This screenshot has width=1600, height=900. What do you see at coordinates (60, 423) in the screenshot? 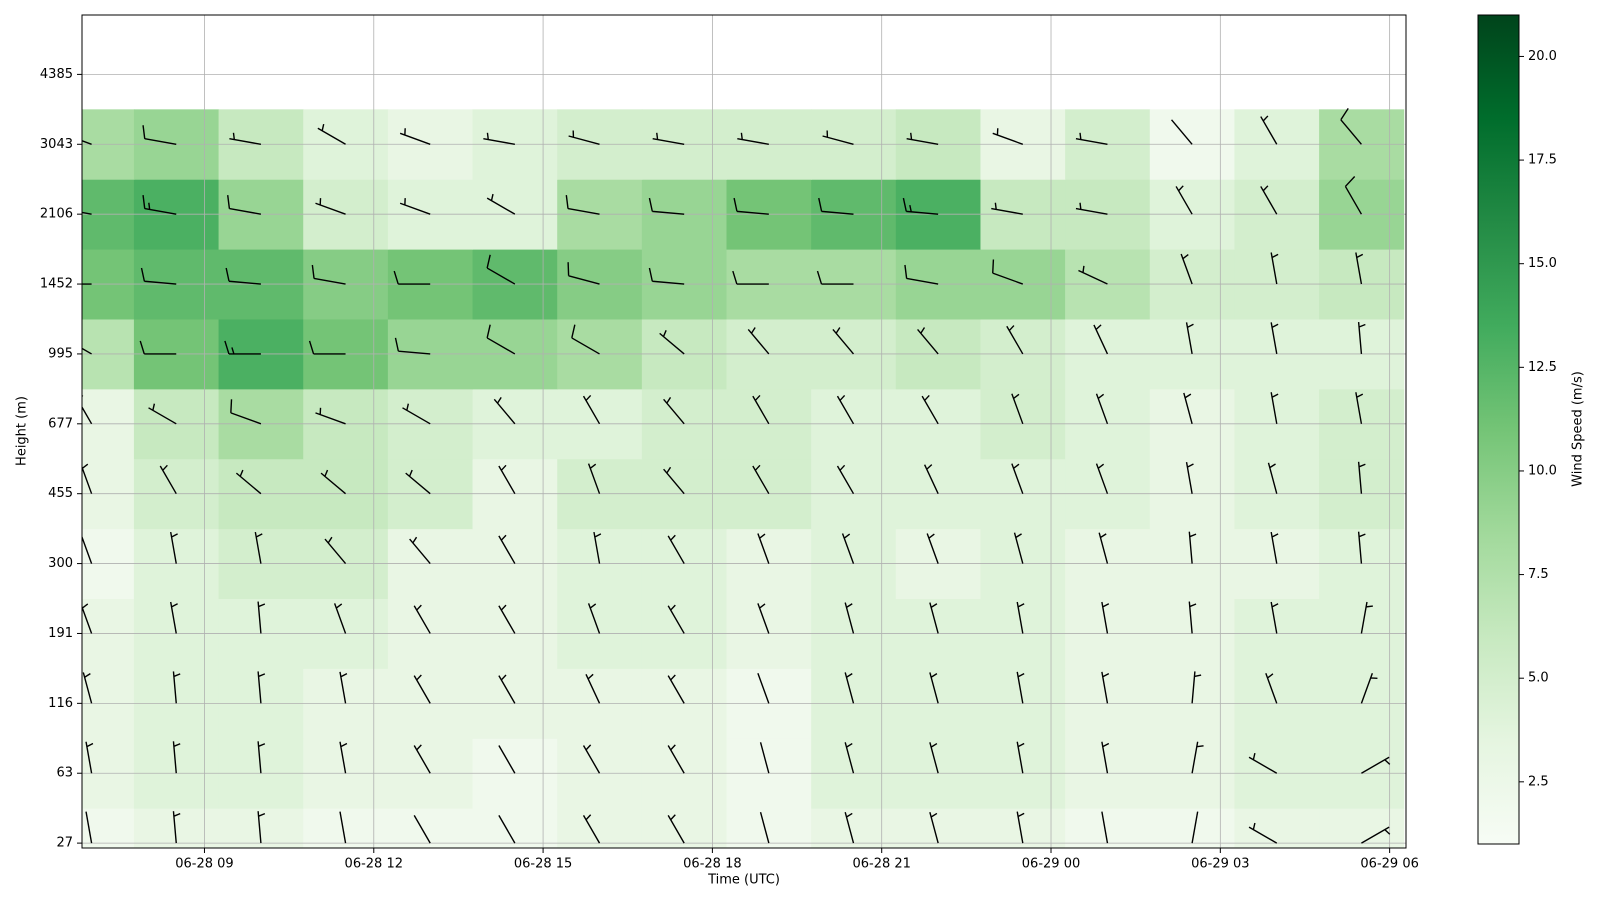
I see `y-tick-label: 677` at bounding box center [60, 423].